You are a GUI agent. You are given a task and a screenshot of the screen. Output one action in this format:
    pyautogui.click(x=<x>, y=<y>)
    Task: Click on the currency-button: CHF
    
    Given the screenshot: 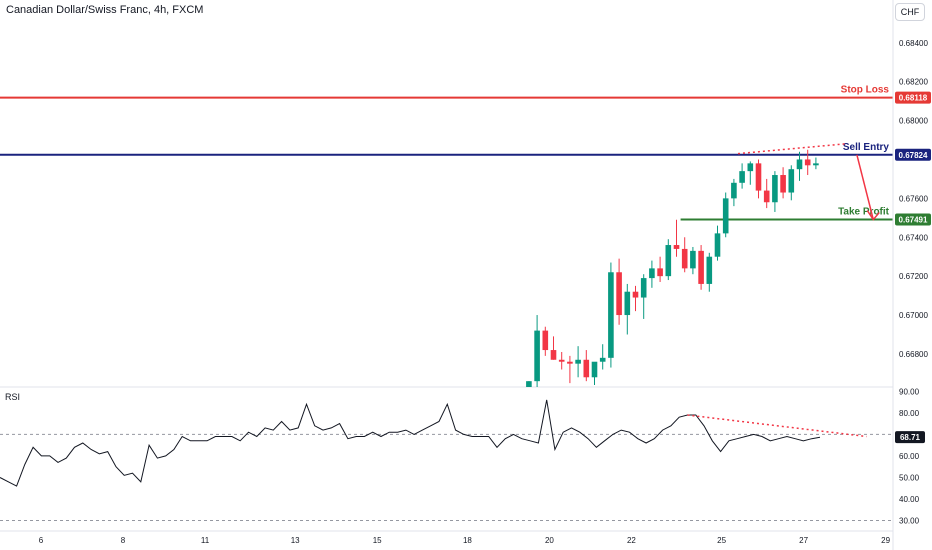 What is the action you would take?
    pyautogui.click(x=910, y=12)
    